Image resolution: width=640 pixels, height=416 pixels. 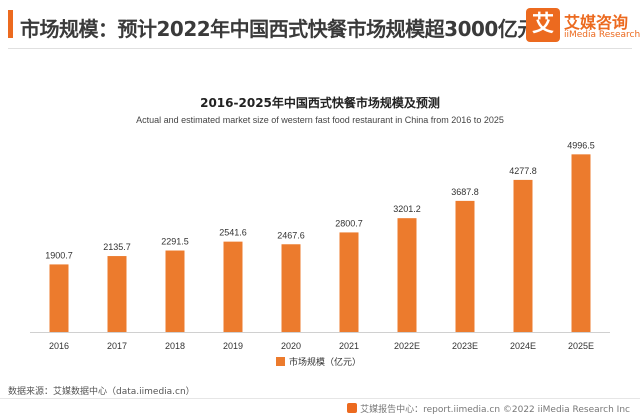 What do you see at coordinates (596, 22) in the screenshot?
I see `brand-name-cn: 艾媒咨询` at bounding box center [596, 22].